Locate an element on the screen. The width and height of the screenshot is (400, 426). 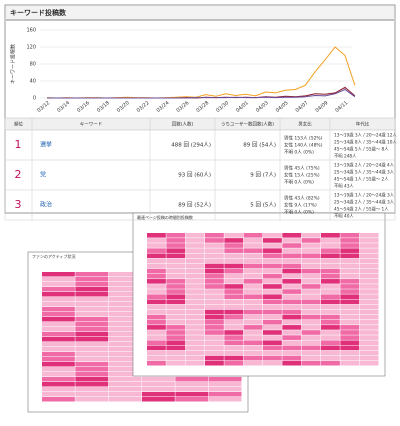
y-tick-label: 120 is located at coordinates (31, 48).